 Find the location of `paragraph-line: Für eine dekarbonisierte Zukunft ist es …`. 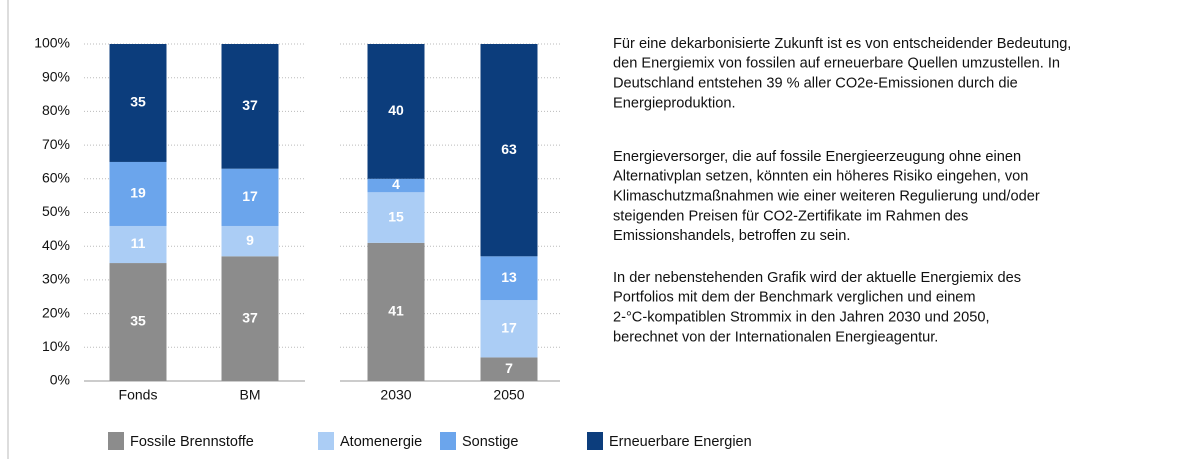

paragraph-line: Für eine dekarbonisierte Zukunft ist es … is located at coordinates (842, 44).